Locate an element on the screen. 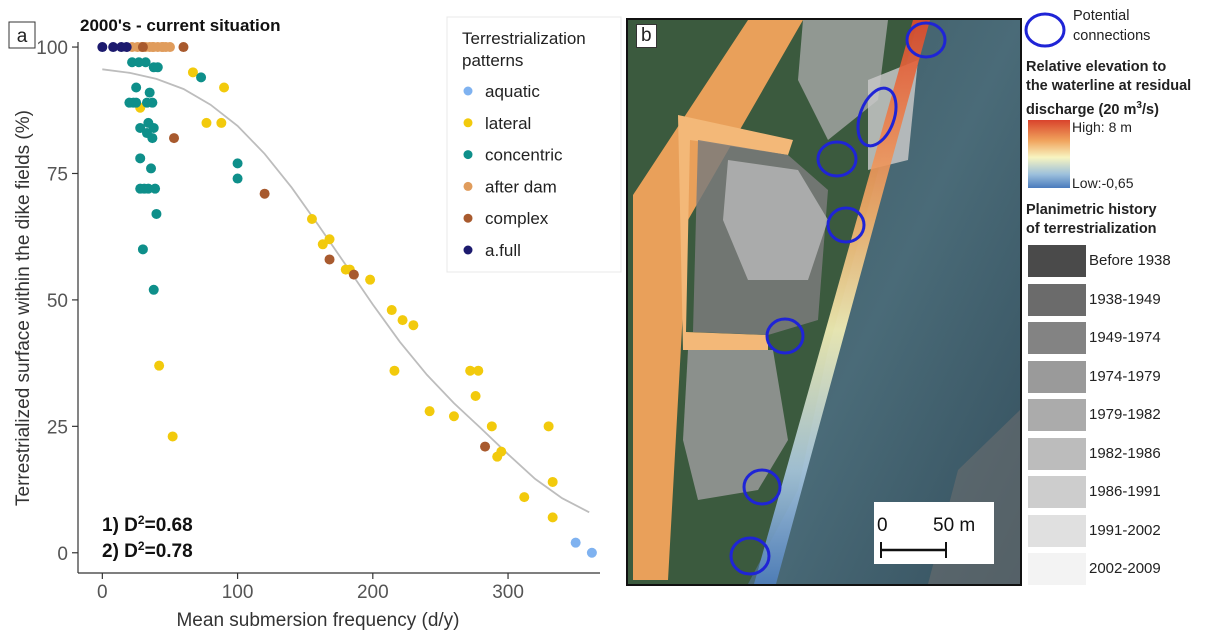 This screenshot has height=633, width=1228. x-tick-label: 0 is located at coordinates (102, 592).